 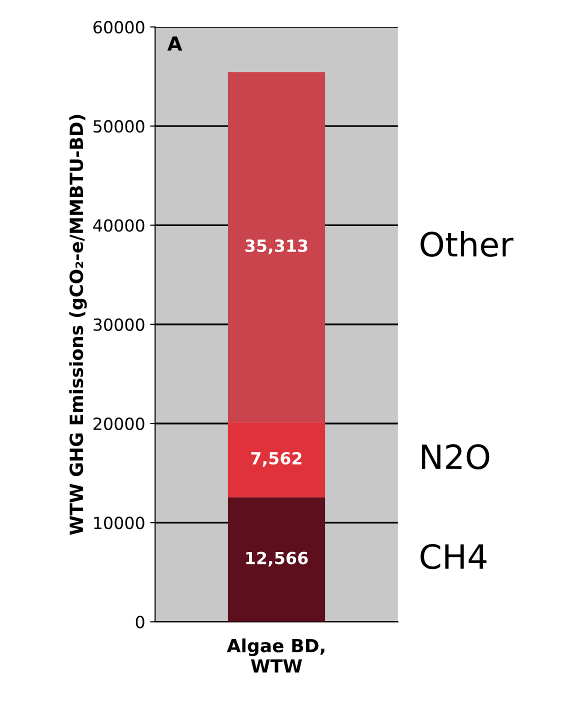 What do you see at coordinates (140, 622) in the screenshot?
I see `y-tick-label: 0` at bounding box center [140, 622].